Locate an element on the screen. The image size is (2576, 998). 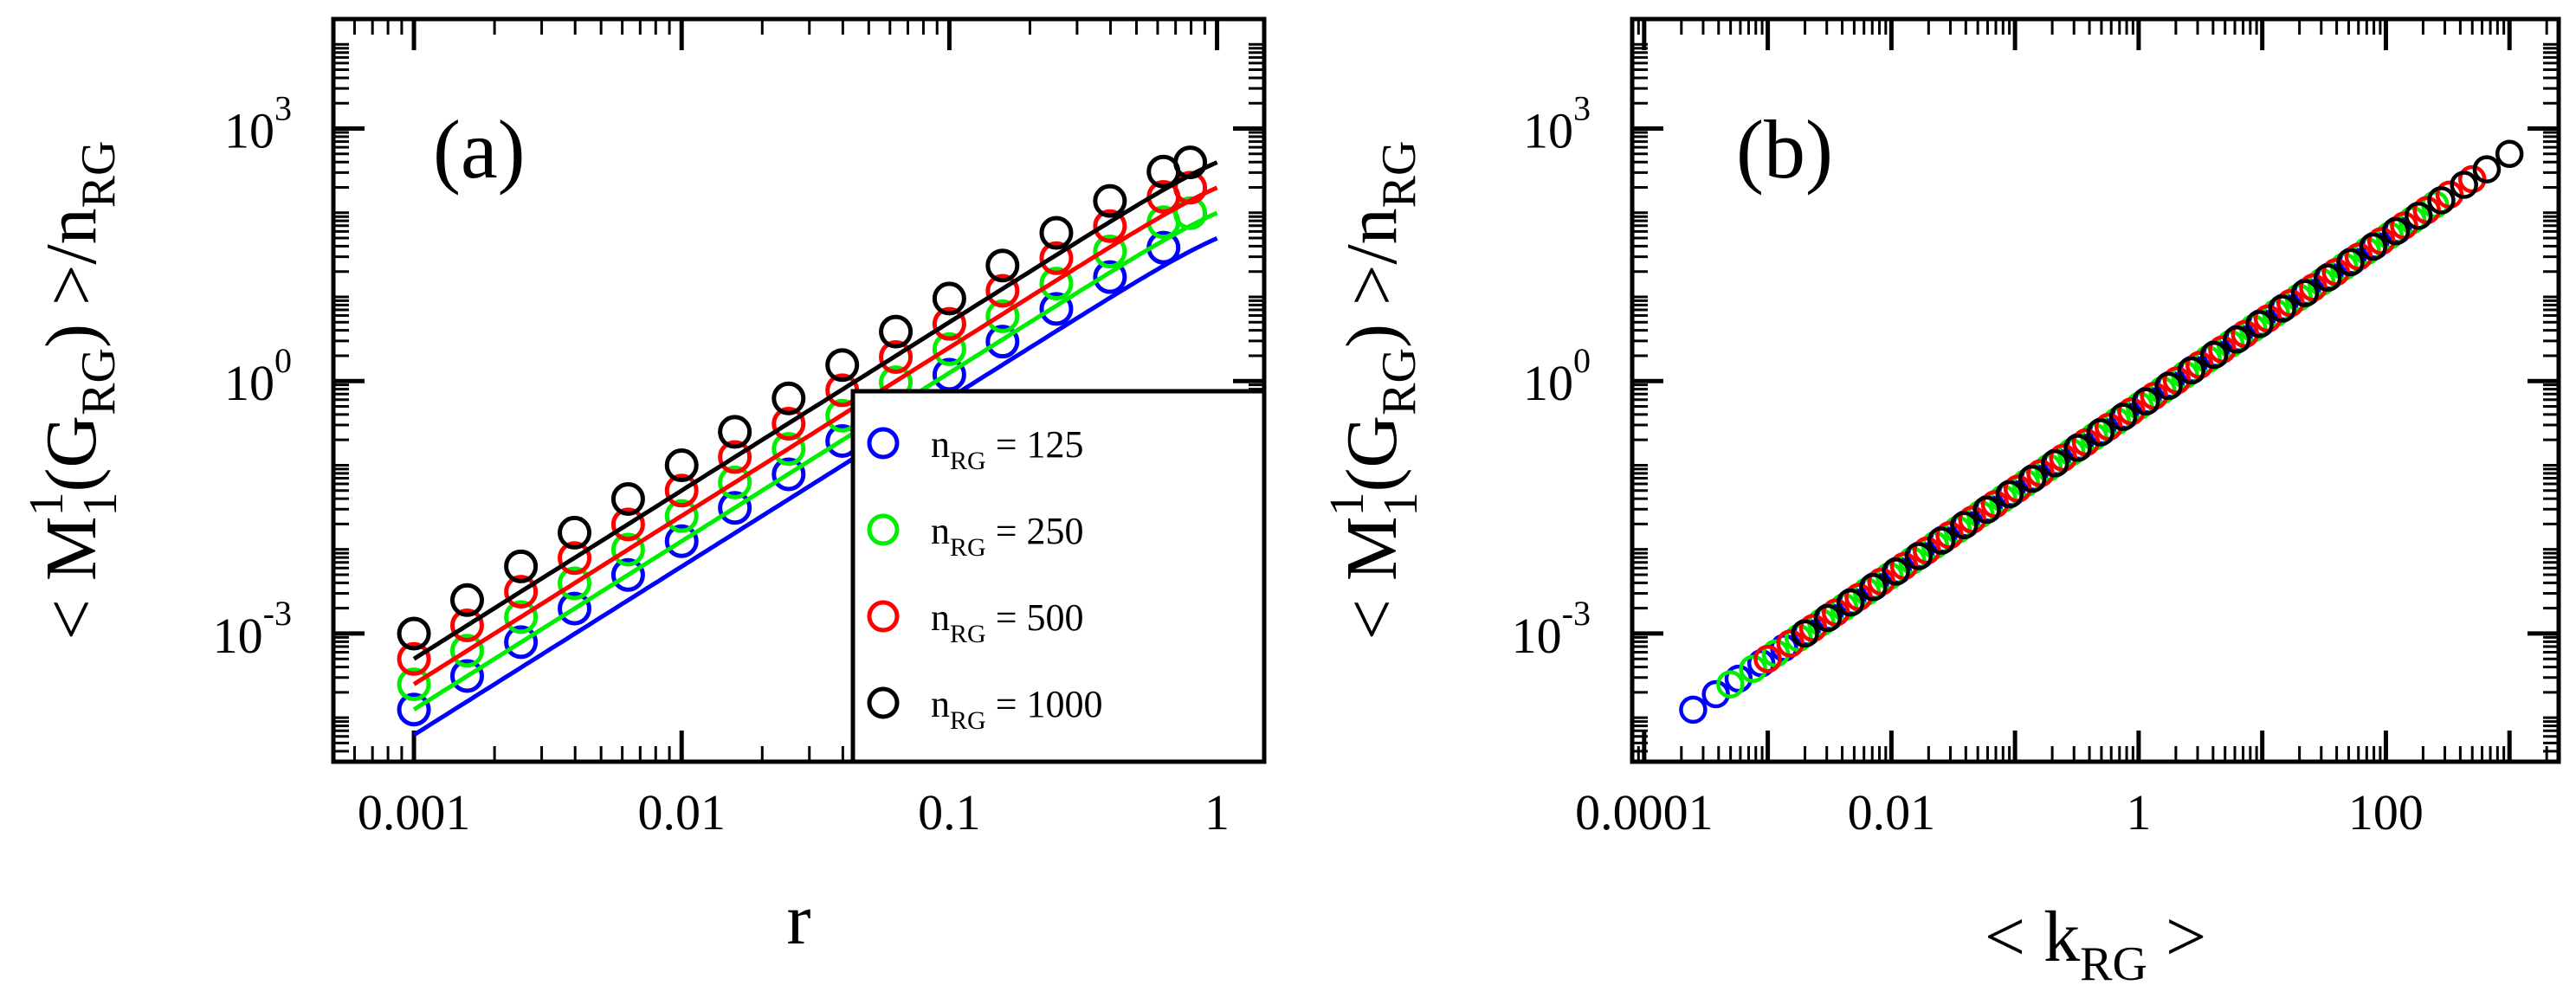
x-tick-label: 100 is located at coordinates (2386, 812).